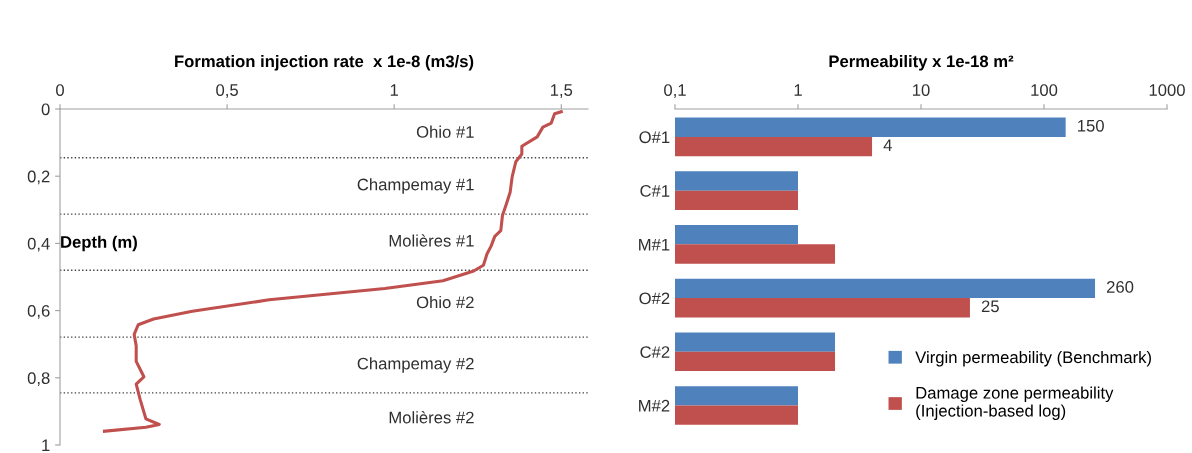 The image size is (1192, 453). Describe the element at coordinates (45, 109) in the screenshot. I see `y-tick-label: 0` at that location.